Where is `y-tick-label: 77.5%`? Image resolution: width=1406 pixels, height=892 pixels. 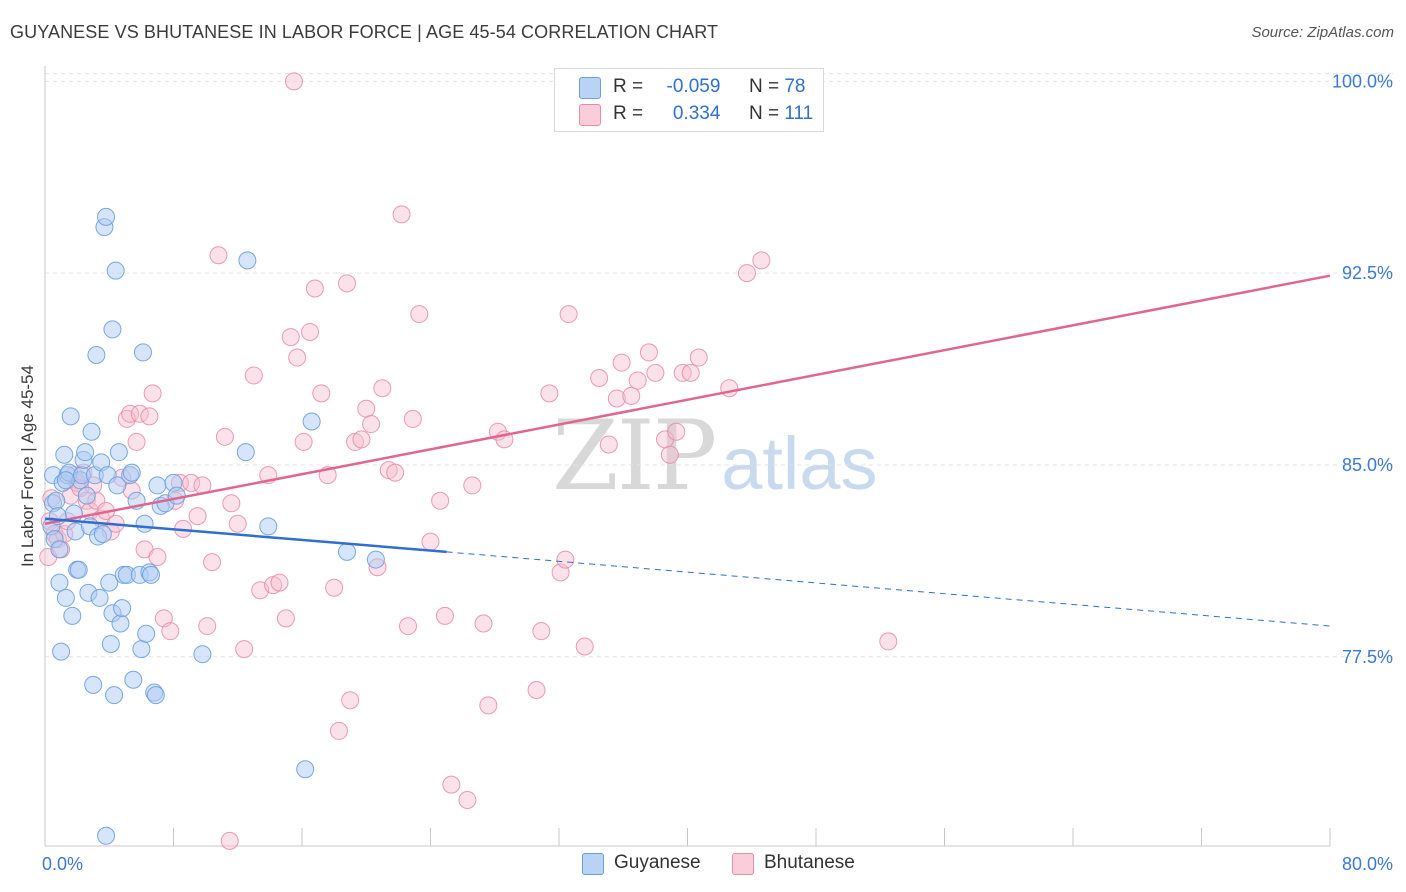 y-tick-label: 77.5% is located at coordinates (1367, 657).